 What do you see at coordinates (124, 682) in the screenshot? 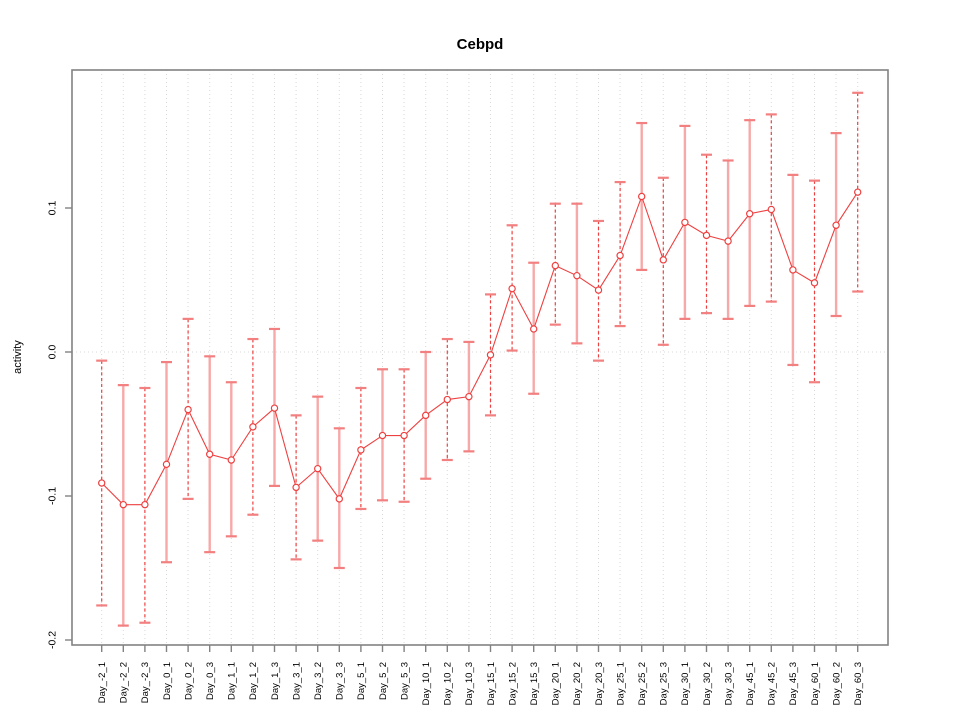
I see `x-tick-label: Day_-2_2` at bounding box center [124, 682].